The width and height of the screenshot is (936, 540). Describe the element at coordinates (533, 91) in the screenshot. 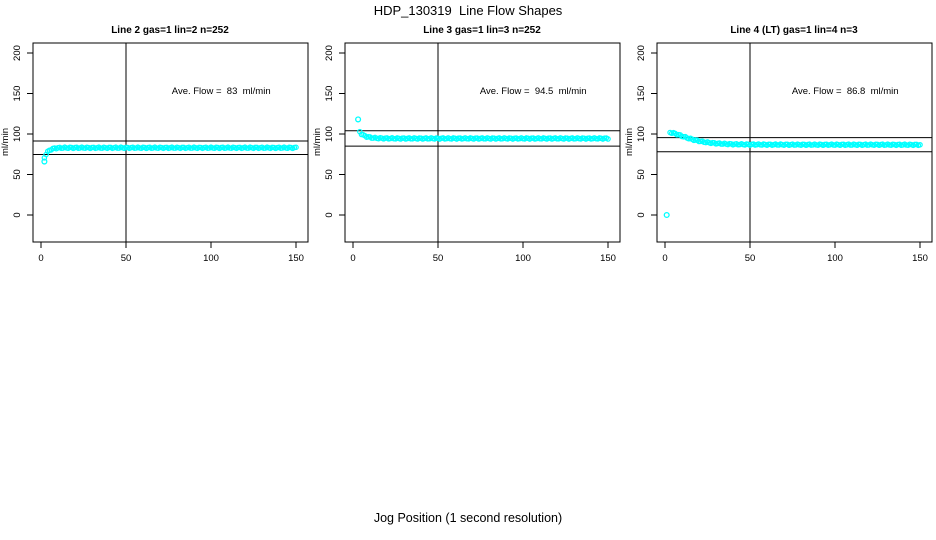

I see `ave-flow-annotation: Ave. Flow = 94.5 ml/min` at that location.